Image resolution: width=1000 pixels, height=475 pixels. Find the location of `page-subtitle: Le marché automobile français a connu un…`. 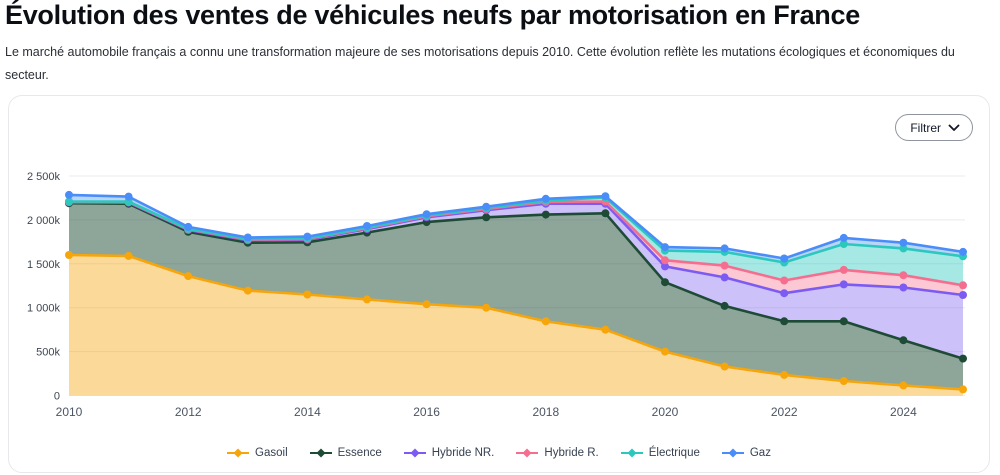

page-subtitle: Le marché automobile français a connu un… is located at coordinates (480, 63).